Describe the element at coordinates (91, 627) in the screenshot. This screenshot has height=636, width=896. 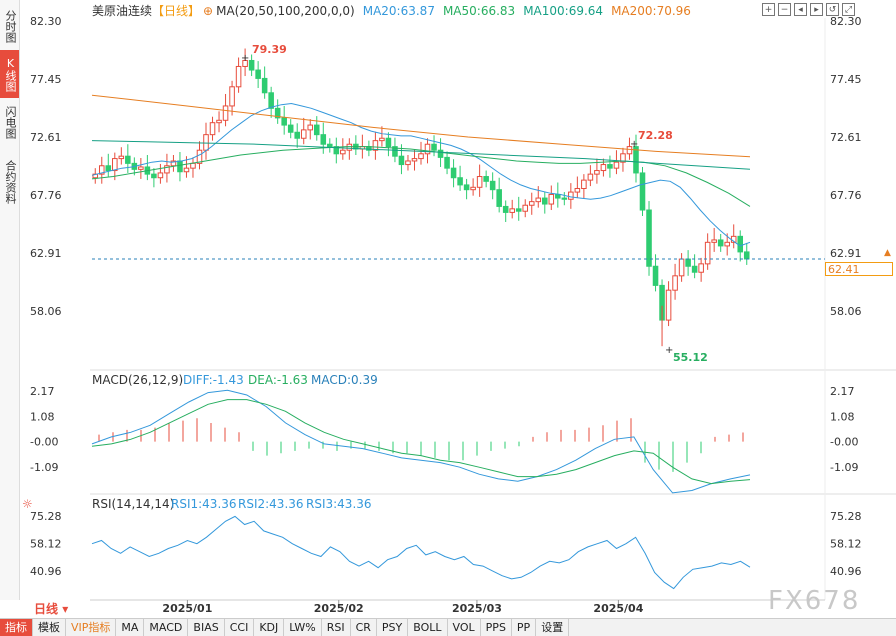
I see `tab-vip-indicator: VIP指标` at that location.